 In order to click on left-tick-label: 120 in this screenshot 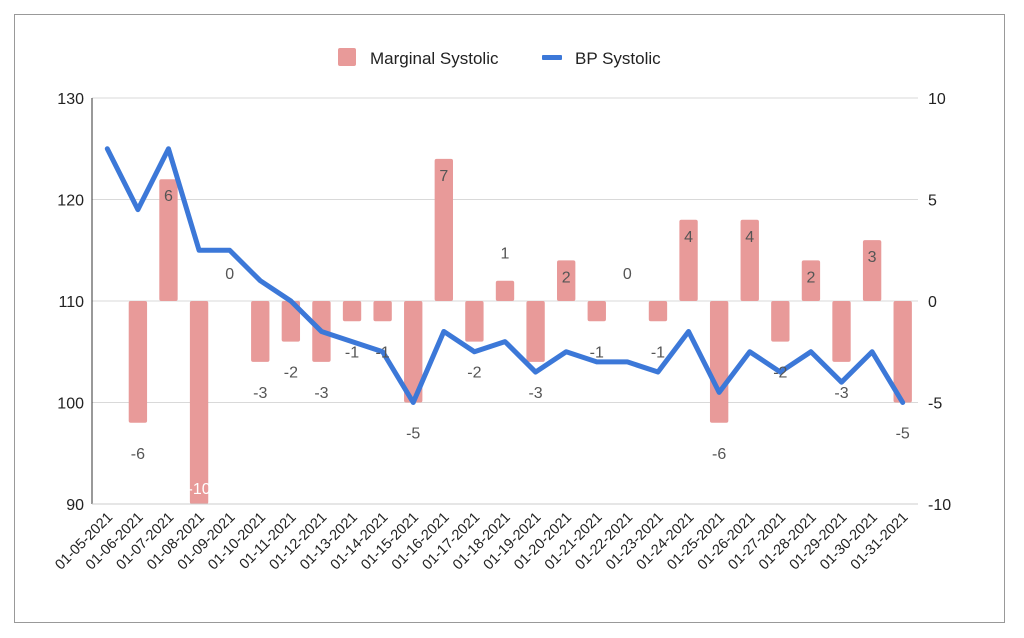, I will do `click(70, 201)`.